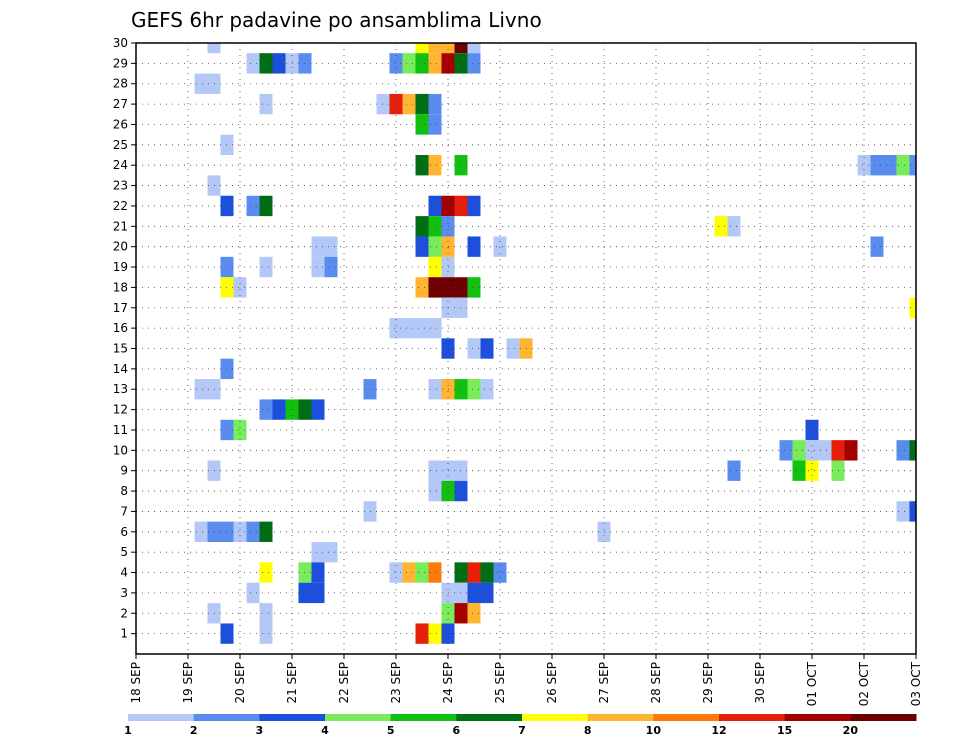  What do you see at coordinates (916, 683) in the screenshot?
I see `x-tick-label: 03 OCT` at bounding box center [916, 683].